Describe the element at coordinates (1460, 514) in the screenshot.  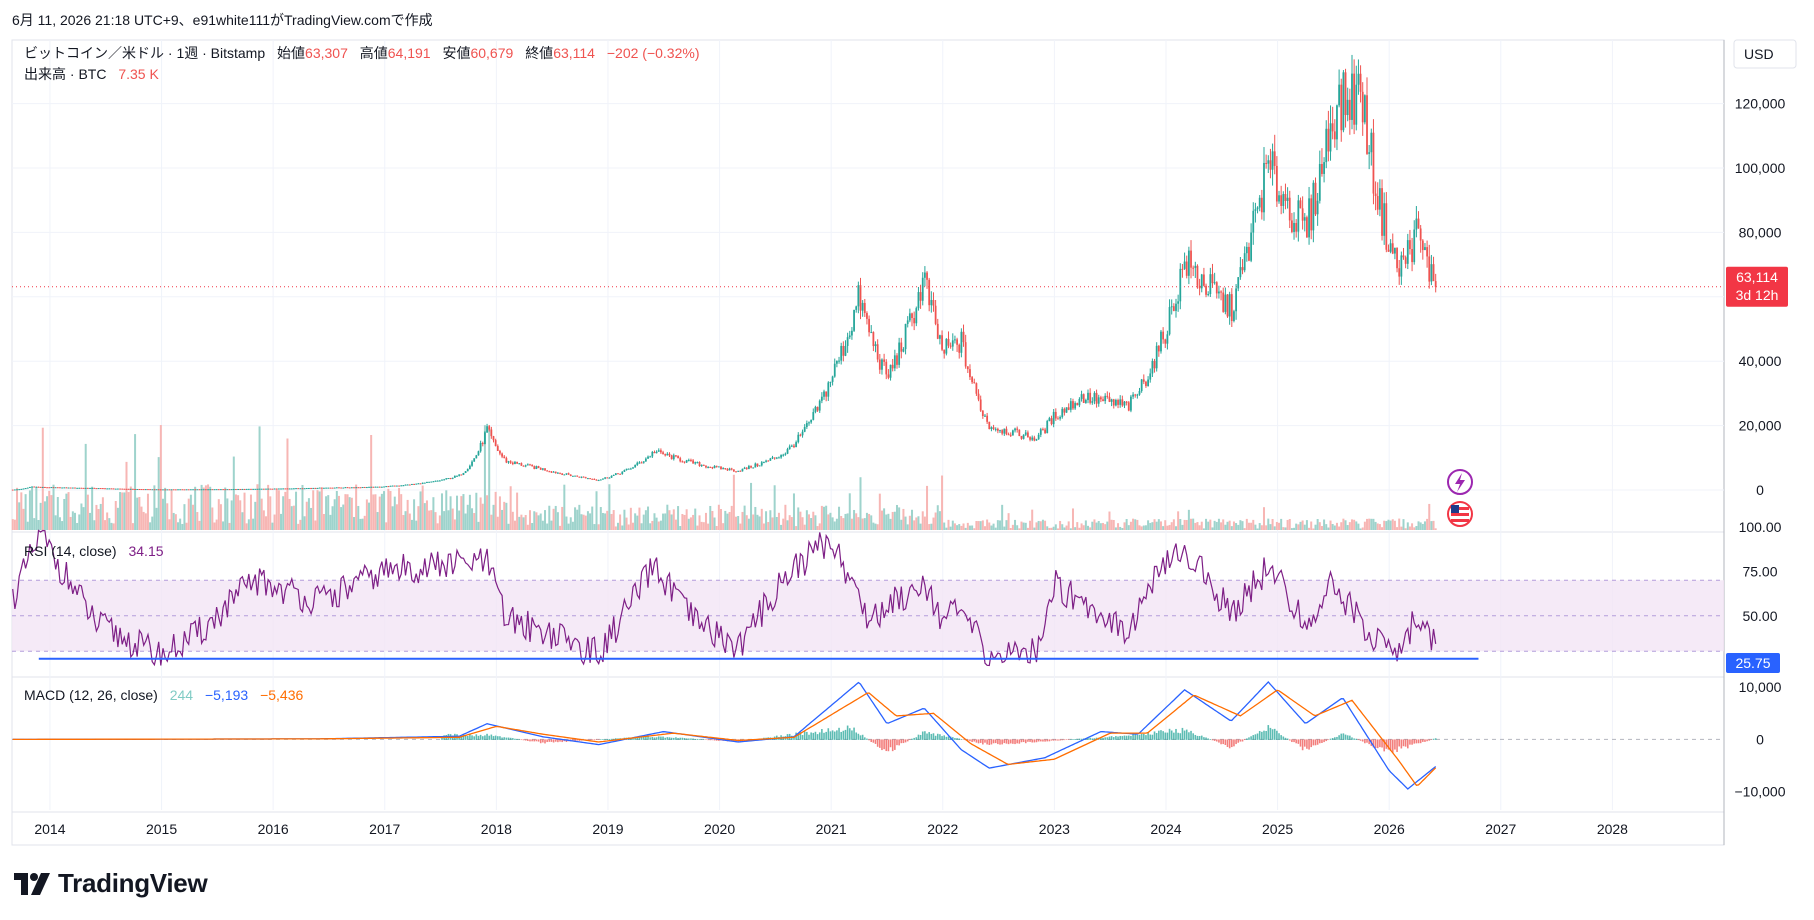
I see `us-flag-event-icon` at that location.